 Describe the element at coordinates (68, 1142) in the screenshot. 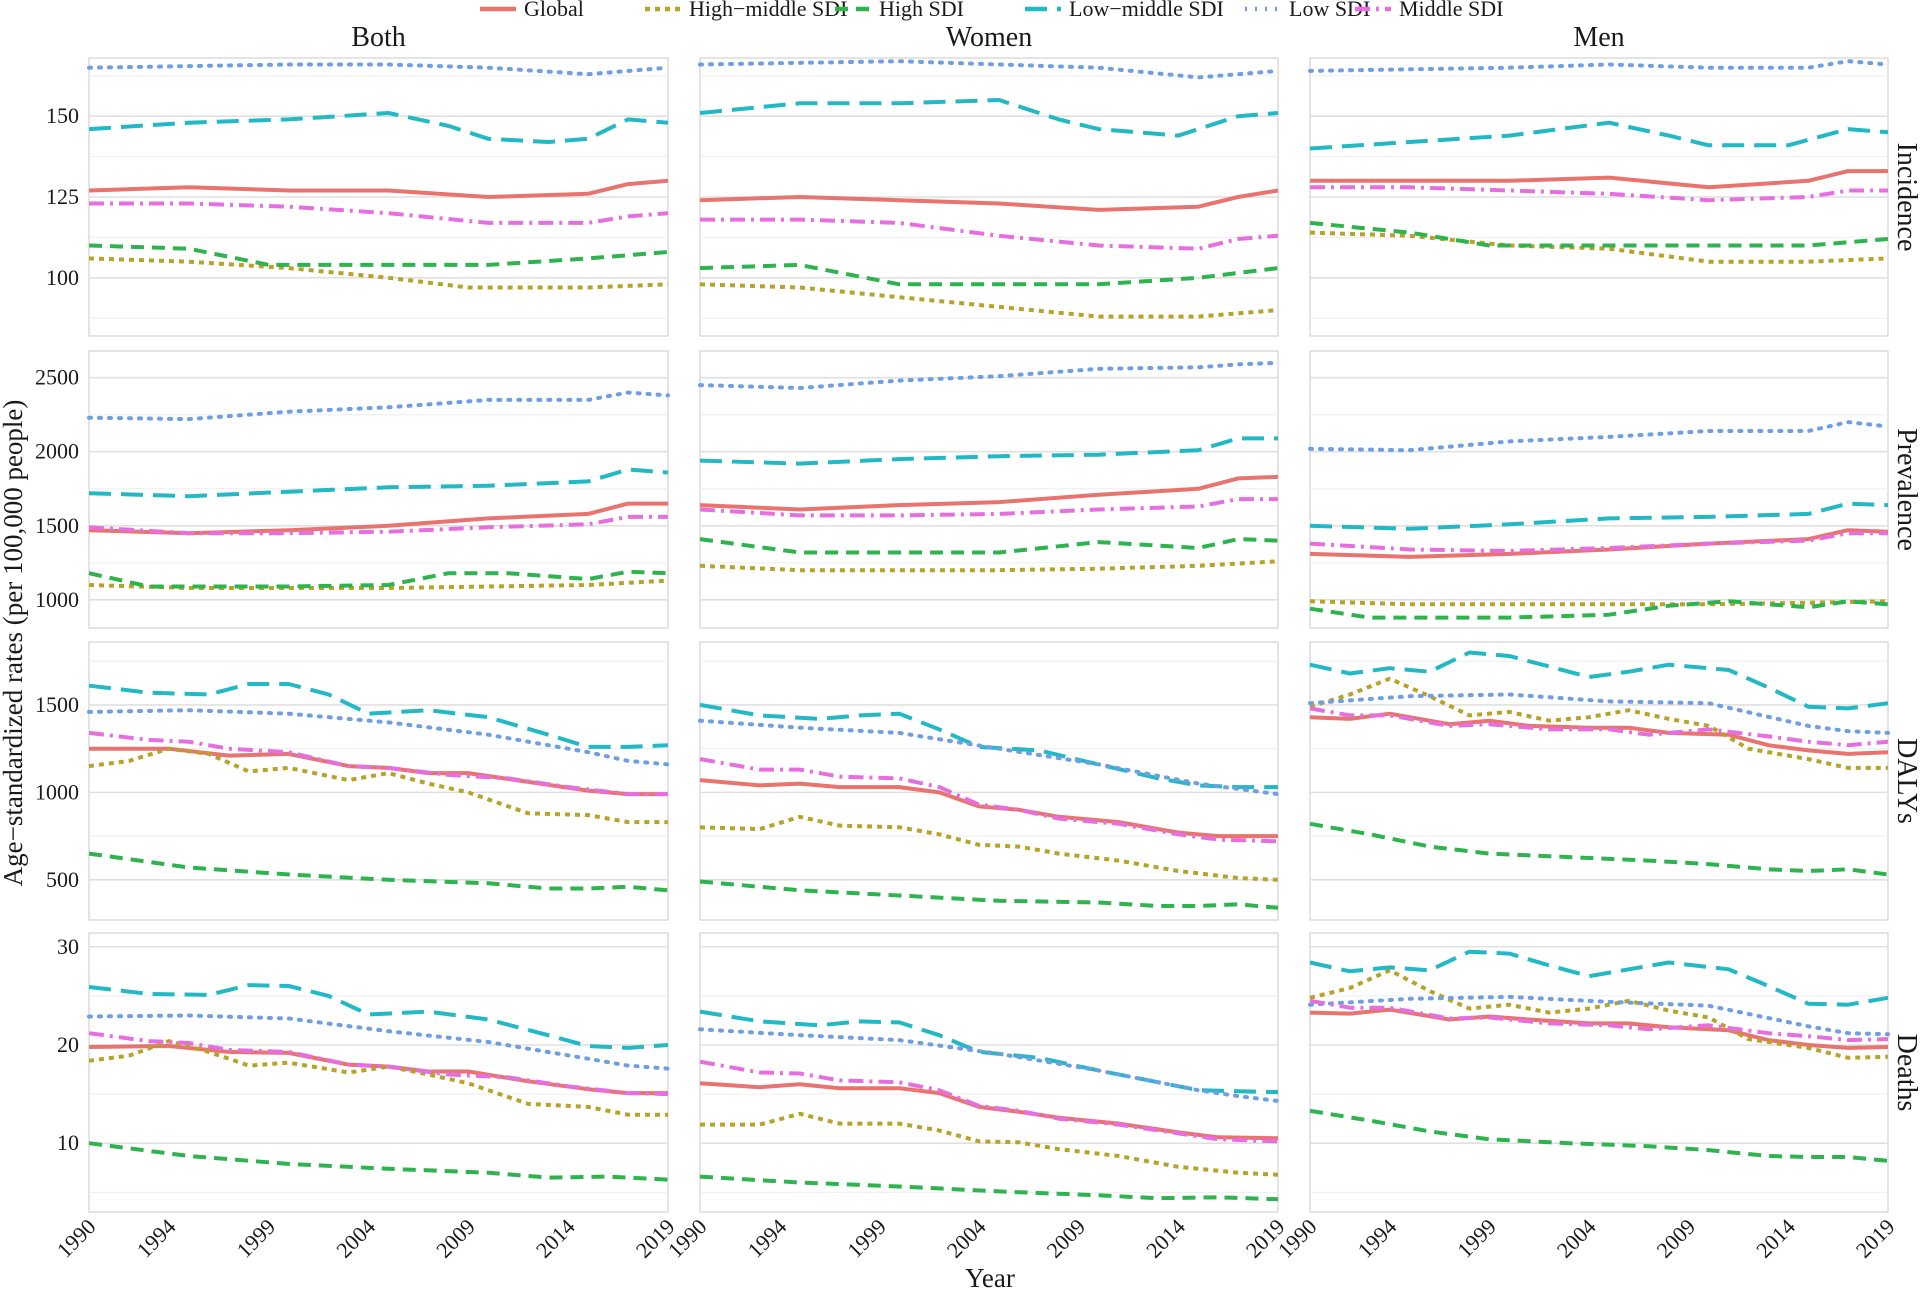

I see `y-tick-label: 10` at that location.